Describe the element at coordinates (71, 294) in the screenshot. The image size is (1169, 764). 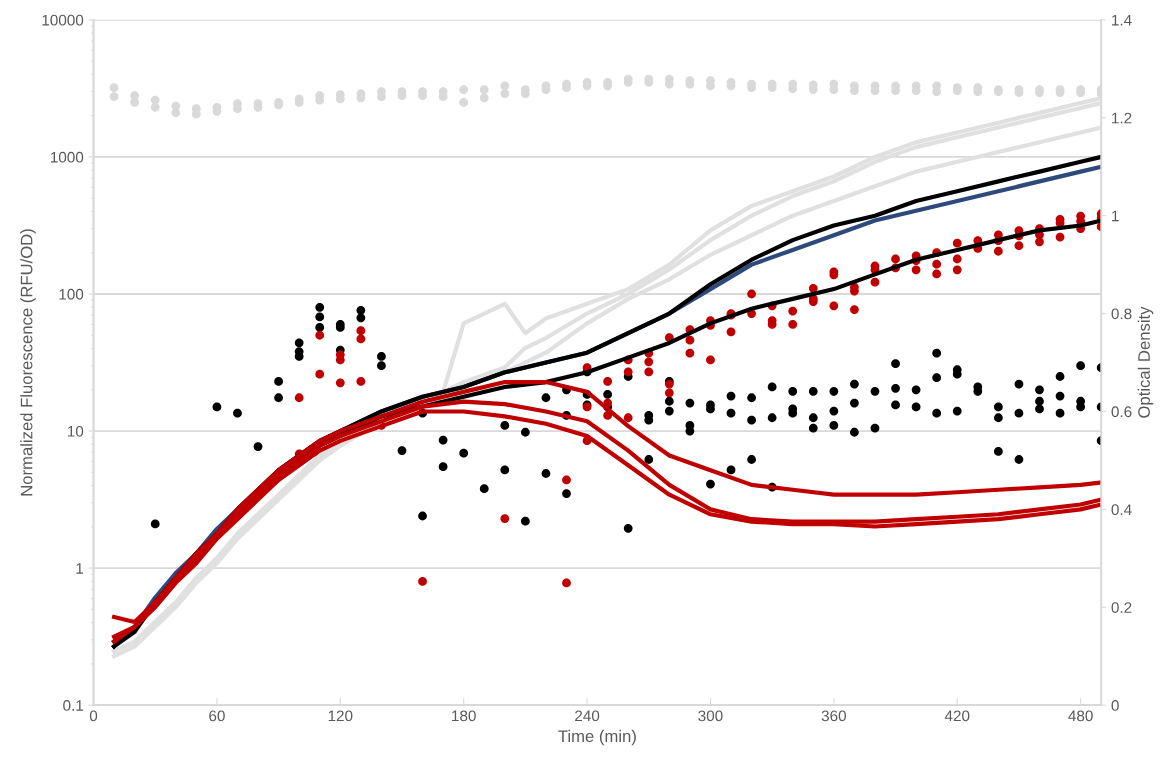
I see `y-tick-label: 100` at that location.